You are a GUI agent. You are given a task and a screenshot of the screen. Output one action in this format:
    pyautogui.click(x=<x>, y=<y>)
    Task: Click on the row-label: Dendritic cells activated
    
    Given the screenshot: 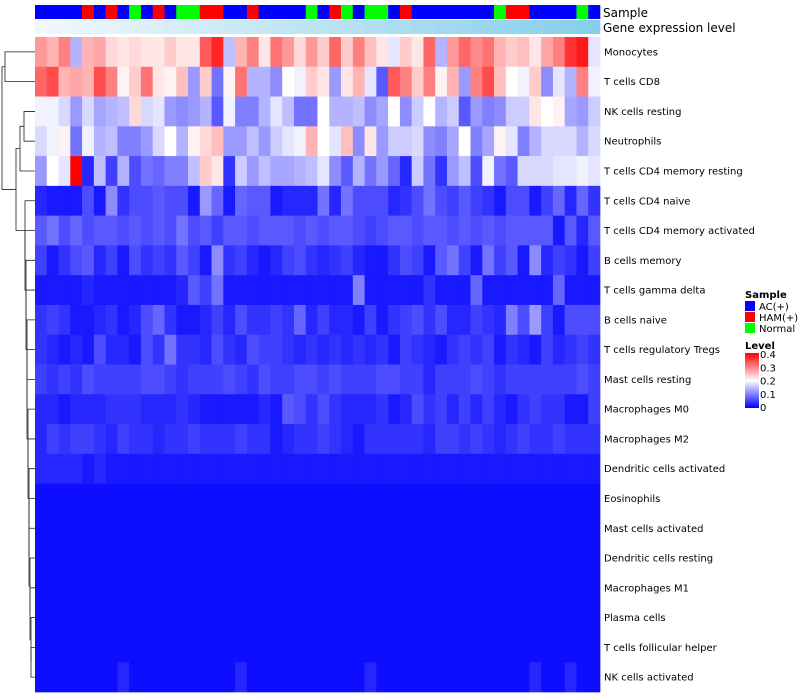 What is the action you would take?
    pyautogui.click(x=664, y=469)
    